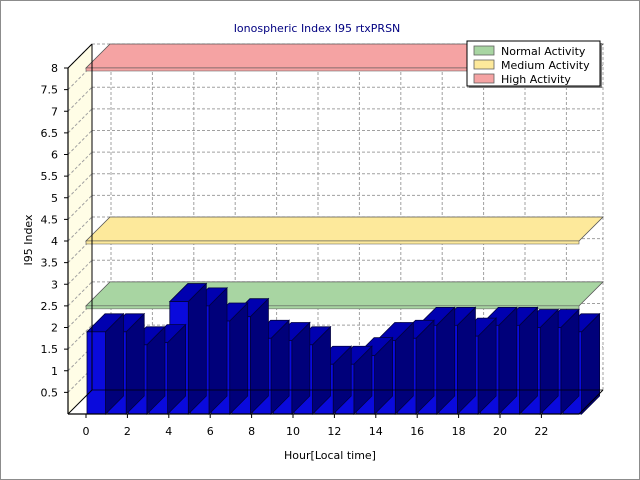  Describe the element at coordinates (459, 431) in the screenshot. I see `x-tick-label: 18` at that location.